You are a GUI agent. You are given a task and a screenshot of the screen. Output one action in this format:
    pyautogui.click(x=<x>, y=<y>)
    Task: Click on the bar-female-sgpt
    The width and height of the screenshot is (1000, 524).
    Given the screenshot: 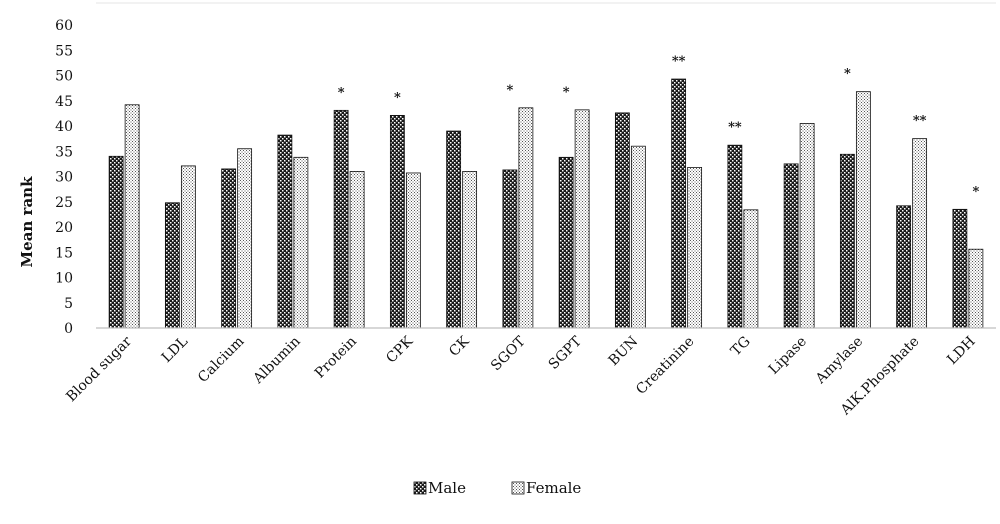 What is the action you would take?
    pyautogui.click(x=582, y=219)
    